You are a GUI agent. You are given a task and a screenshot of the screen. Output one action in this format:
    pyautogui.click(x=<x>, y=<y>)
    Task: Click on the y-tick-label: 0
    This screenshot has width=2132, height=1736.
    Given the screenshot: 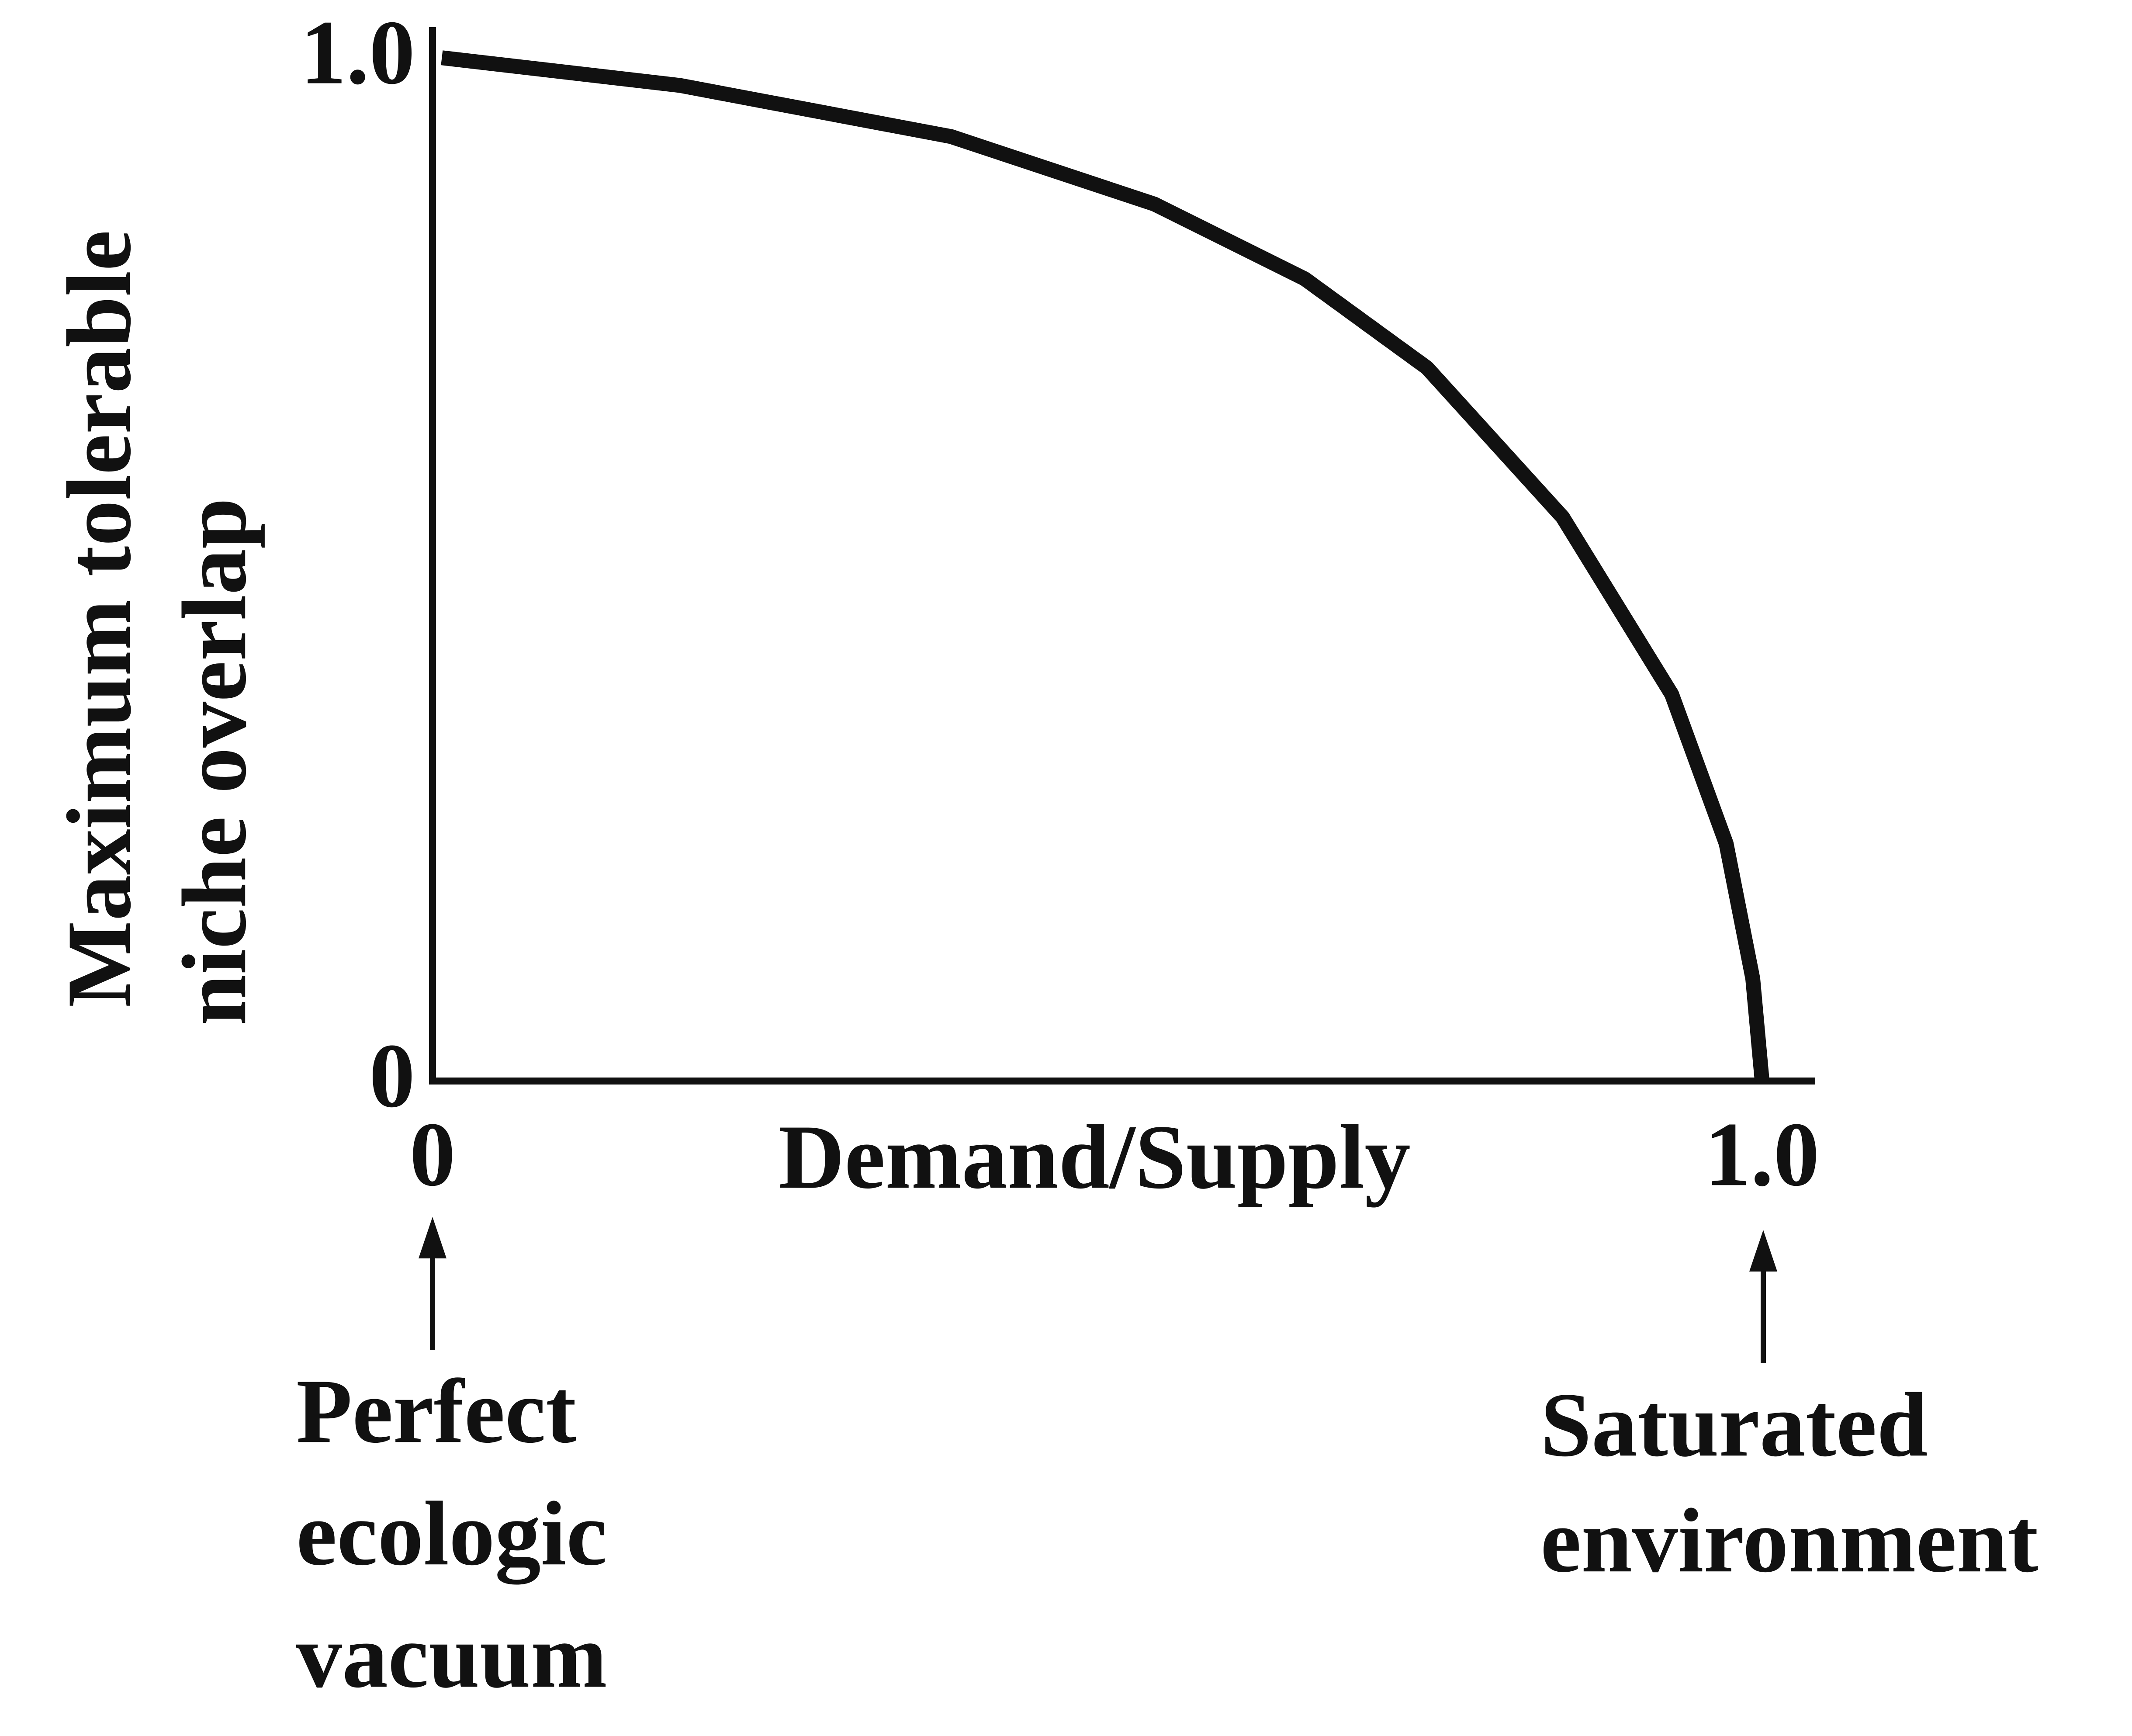 What is the action you would take?
    pyautogui.click(x=392, y=1075)
    